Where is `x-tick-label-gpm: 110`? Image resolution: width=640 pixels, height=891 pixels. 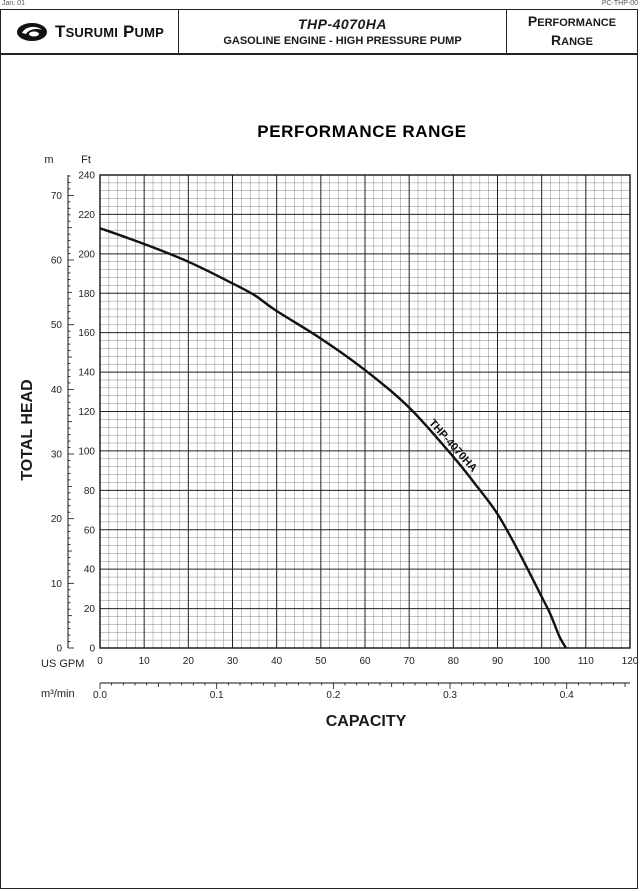
x-tick-label-gpm: 110 is located at coordinates (586, 661).